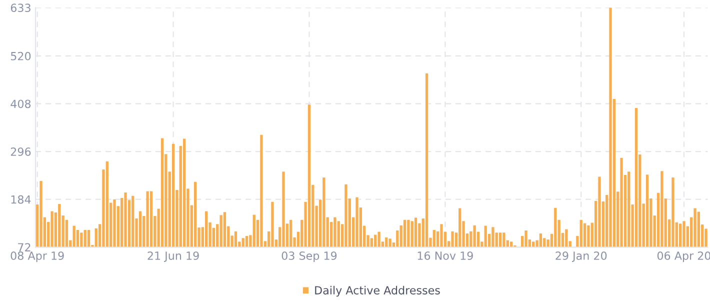  Describe the element at coordinates (377, 291) in the screenshot. I see `legend-label: Daily Active Addresses` at that location.